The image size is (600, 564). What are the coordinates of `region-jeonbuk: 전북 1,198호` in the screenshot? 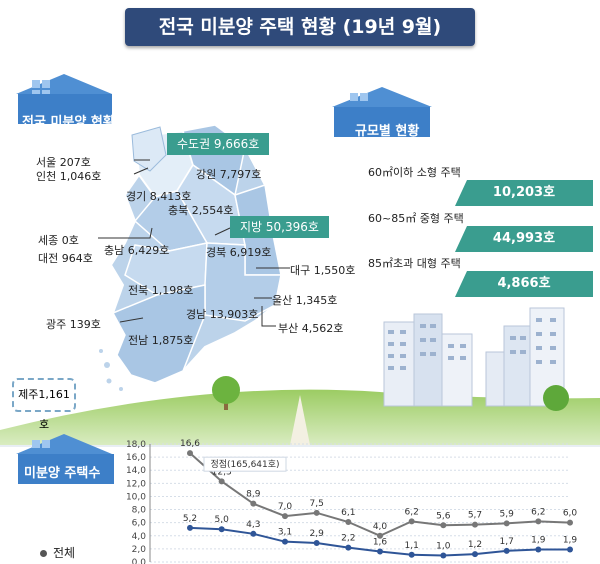 It's located at (161, 290).